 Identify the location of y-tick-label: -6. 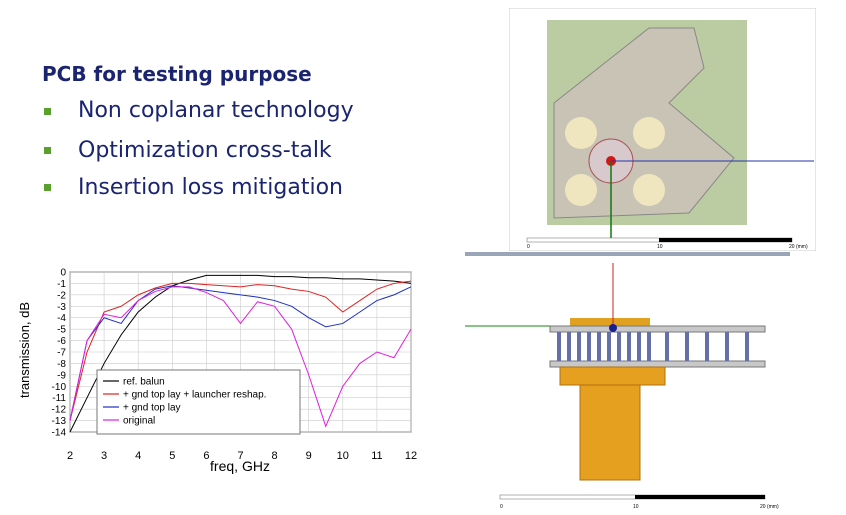
(61, 341).